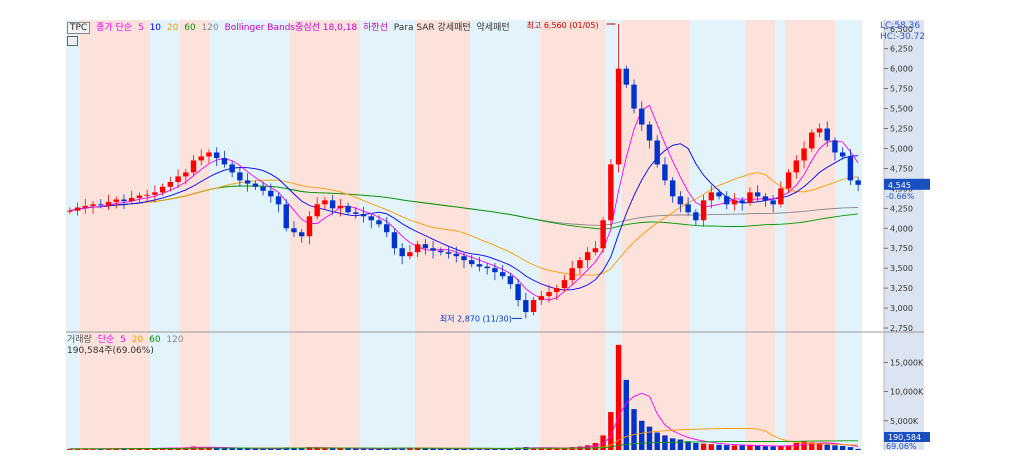  I want to click on price-axis-background, so click(904, 235).